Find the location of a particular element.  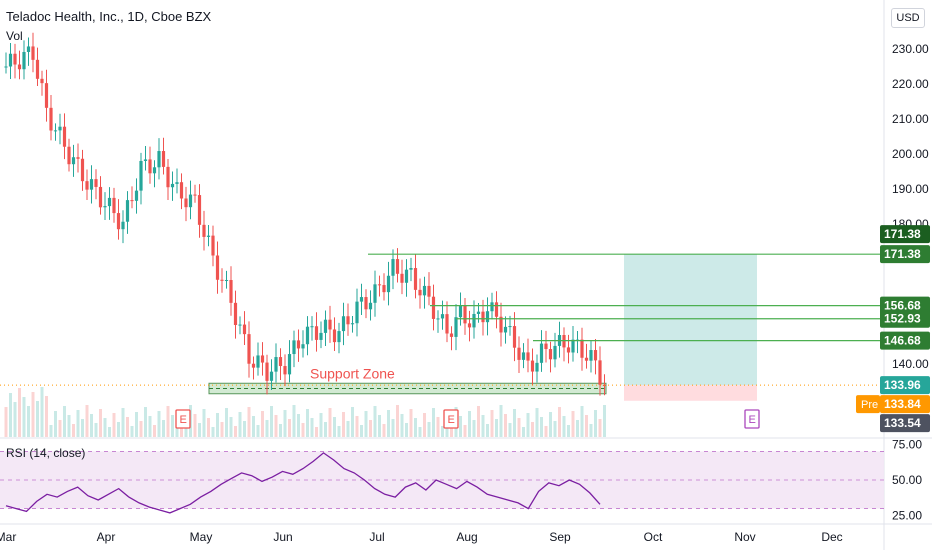

volume-label: Vol is located at coordinates (14, 36).